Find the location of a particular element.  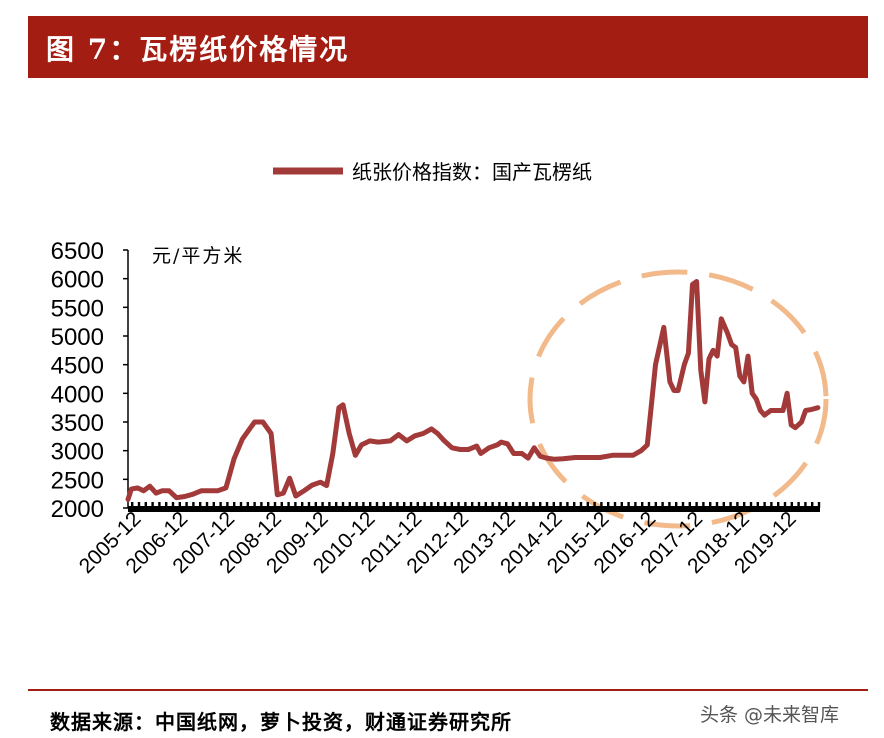

title-bar: 图 7：瓦楞纸价格情况 is located at coordinates (448, 47).